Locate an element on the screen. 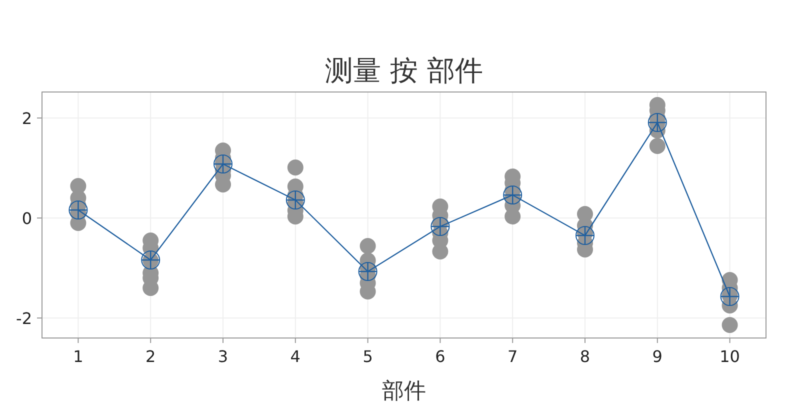 Image resolution: width=798 pixels, height=417 pixels. x-tick-label: 8 is located at coordinates (585, 356).